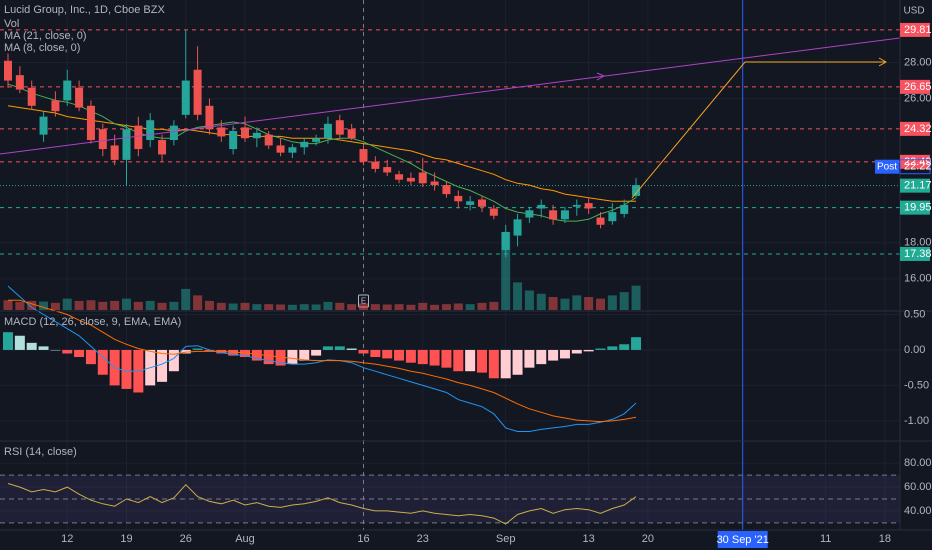 The image size is (932, 550). I want to click on level-label: 29.81, so click(918, 30).